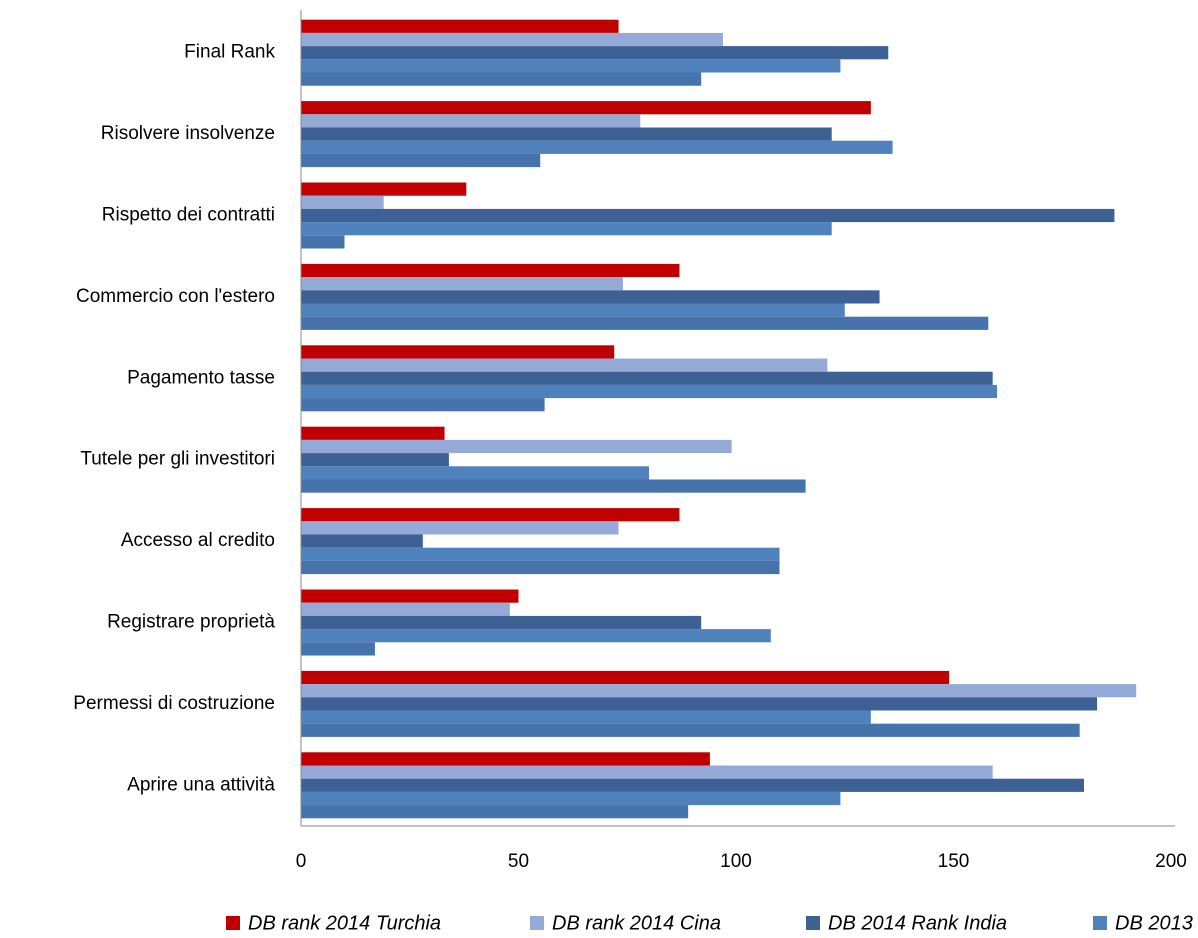 This screenshot has height=938, width=1198. I want to click on x-tick-label: 200, so click(1171, 861).